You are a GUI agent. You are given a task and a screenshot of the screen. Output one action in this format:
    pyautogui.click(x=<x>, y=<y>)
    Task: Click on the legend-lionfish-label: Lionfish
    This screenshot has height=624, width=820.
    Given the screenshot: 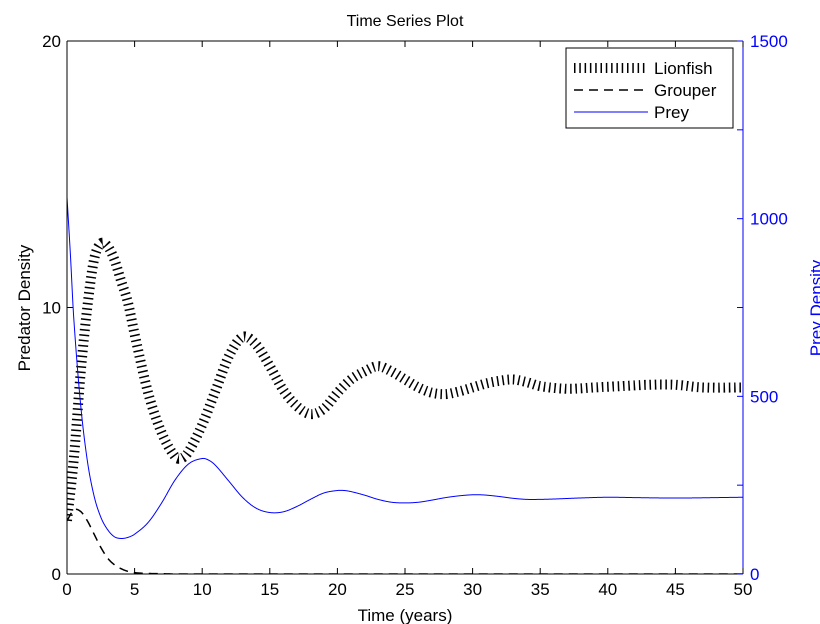 What is the action you would take?
    pyautogui.click(x=683, y=68)
    